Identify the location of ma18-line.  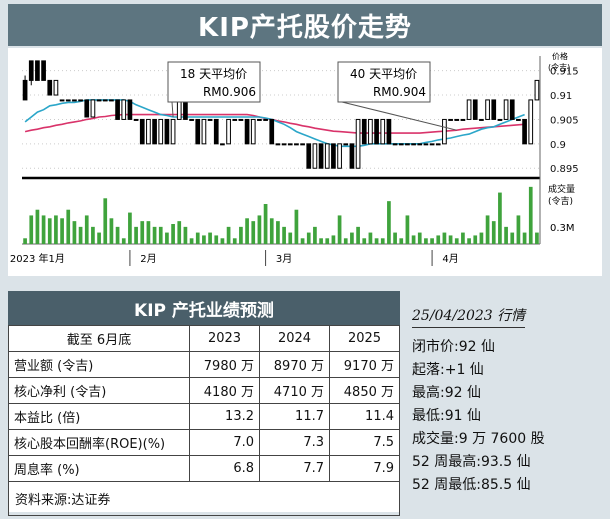
(274, 123).